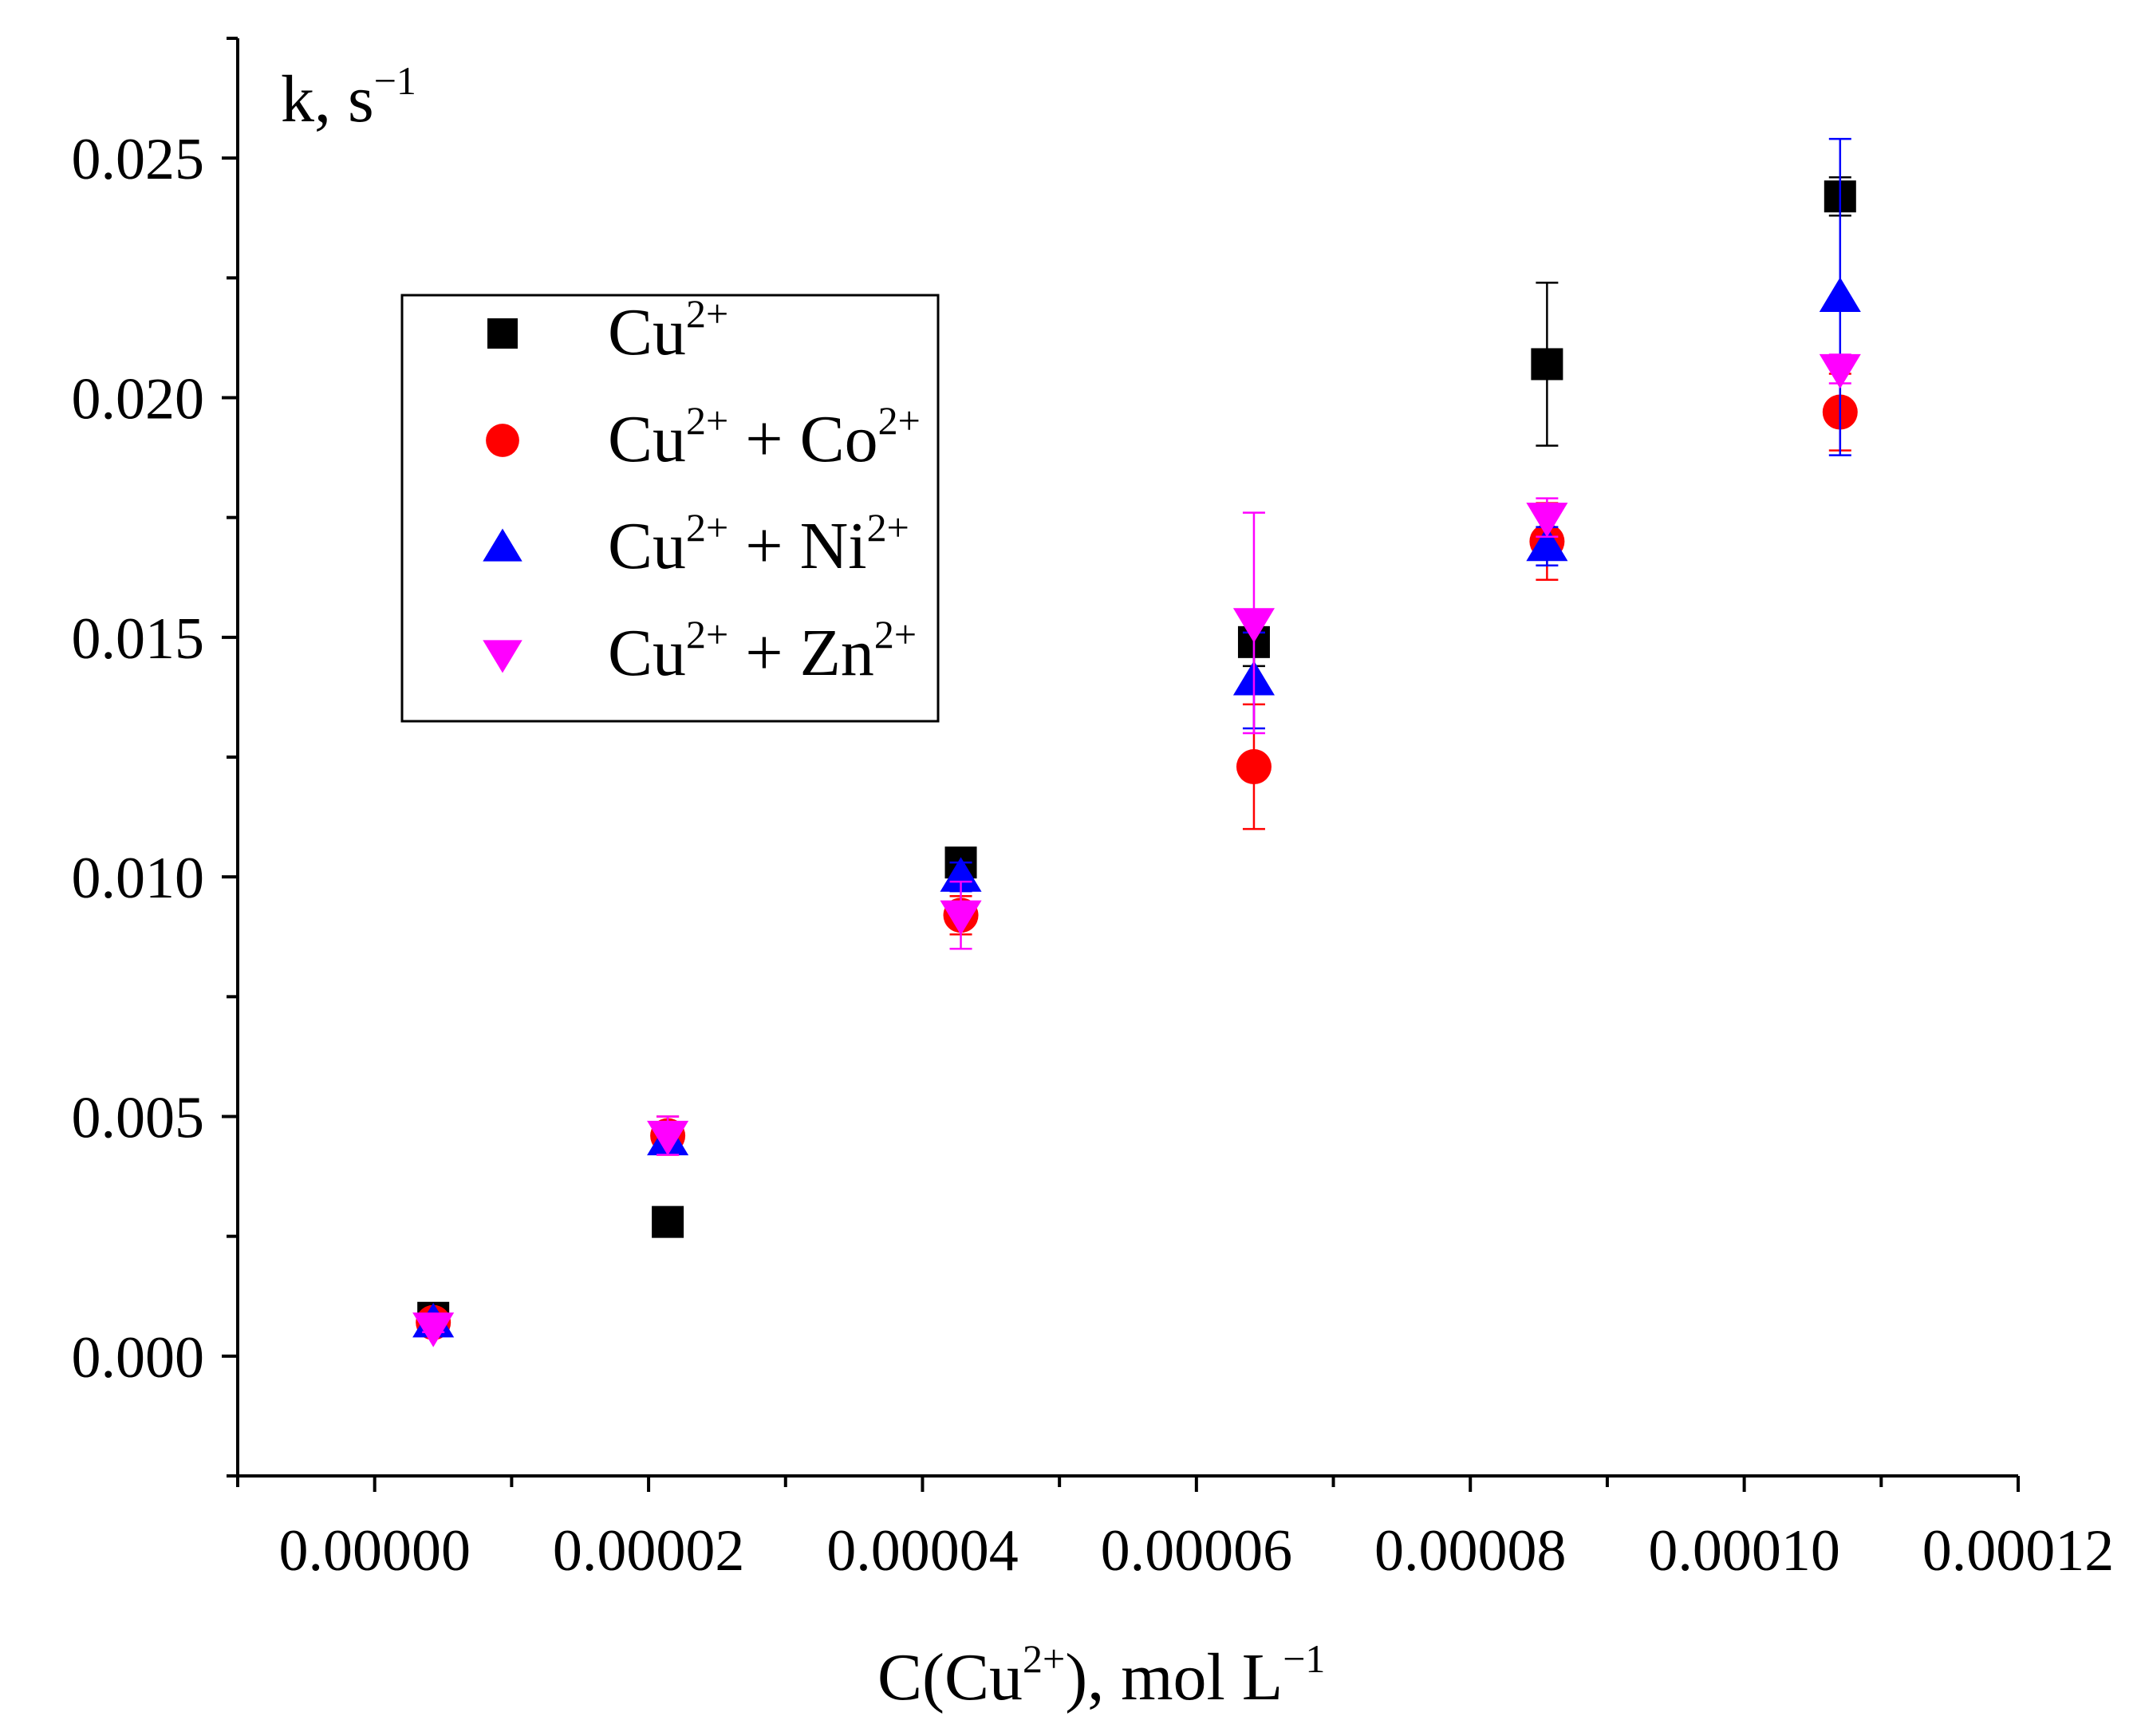  I want to click on x-tick-label: 0.00008, so click(1470, 1551).